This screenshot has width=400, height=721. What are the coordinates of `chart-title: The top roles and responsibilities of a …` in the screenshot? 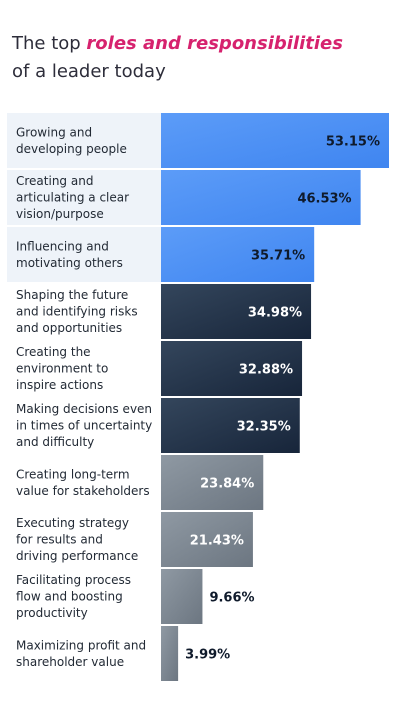 It's located at (202, 58).